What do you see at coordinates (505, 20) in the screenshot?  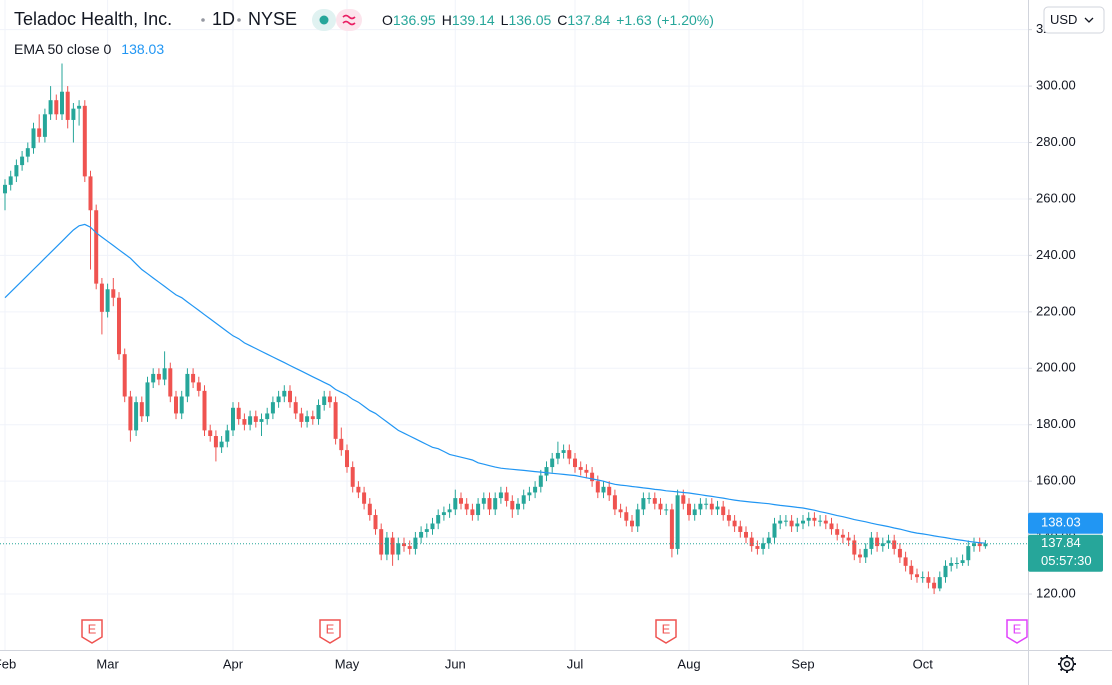 I see `ohlc-key: L` at bounding box center [505, 20].